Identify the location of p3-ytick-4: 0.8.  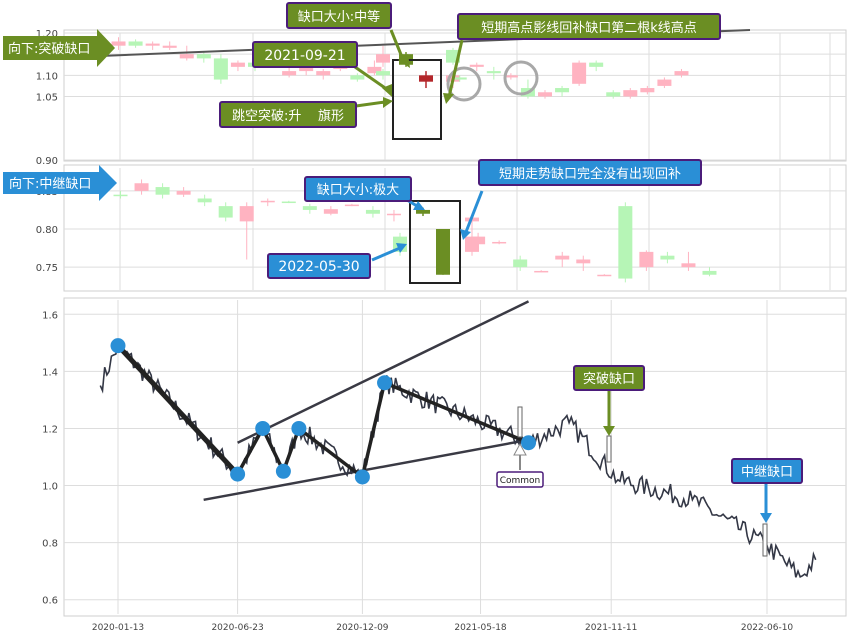
(50, 544).